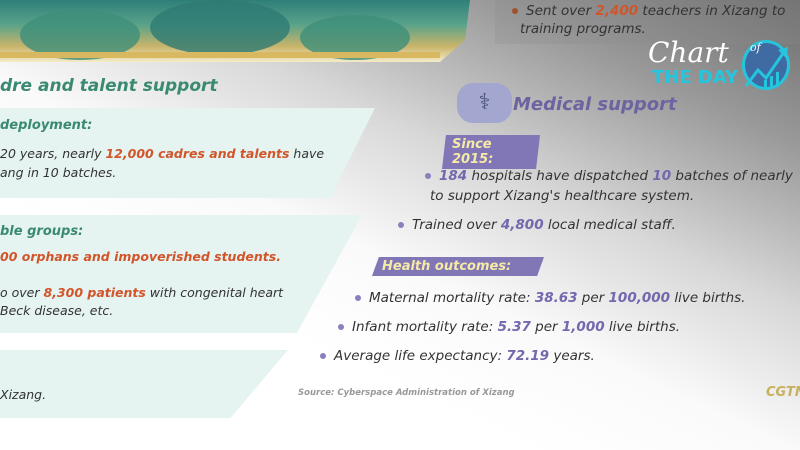 The width and height of the screenshot is (800, 450). Describe the element at coordinates (609, 225) in the screenshot. I see `text: local medical staff.` at that location.